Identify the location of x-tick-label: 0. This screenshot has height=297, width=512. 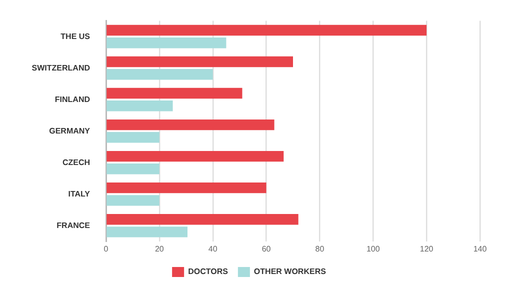
(106, 249).